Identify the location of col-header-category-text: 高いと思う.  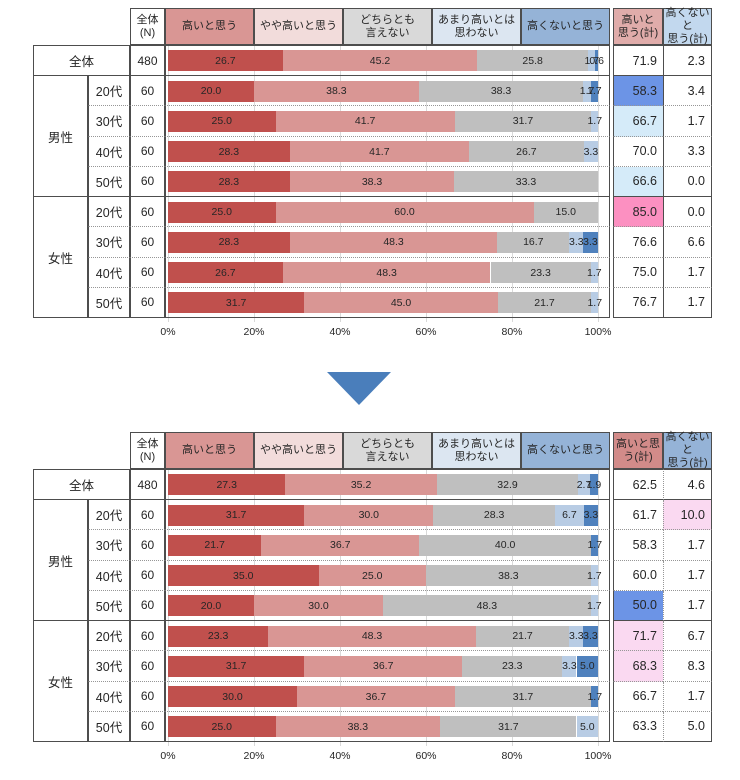
(209, 450).